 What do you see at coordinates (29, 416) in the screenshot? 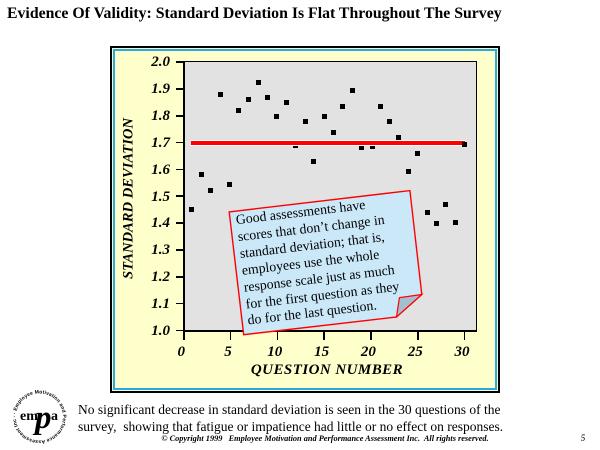
I see `svg-text: em` at bounding box center [29, 416].